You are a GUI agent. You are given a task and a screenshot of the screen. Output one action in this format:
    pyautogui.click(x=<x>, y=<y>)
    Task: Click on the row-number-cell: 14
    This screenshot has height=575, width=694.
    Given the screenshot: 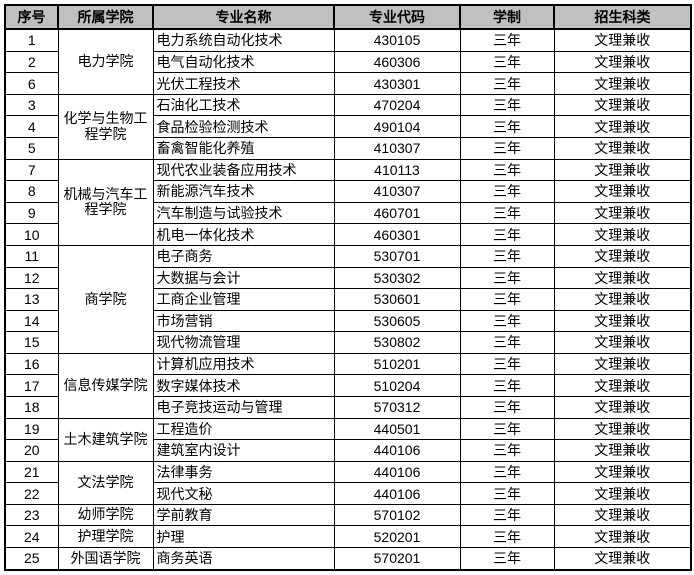 What is the action you would take?
    pyautogui.click(x=31, y=321)
    